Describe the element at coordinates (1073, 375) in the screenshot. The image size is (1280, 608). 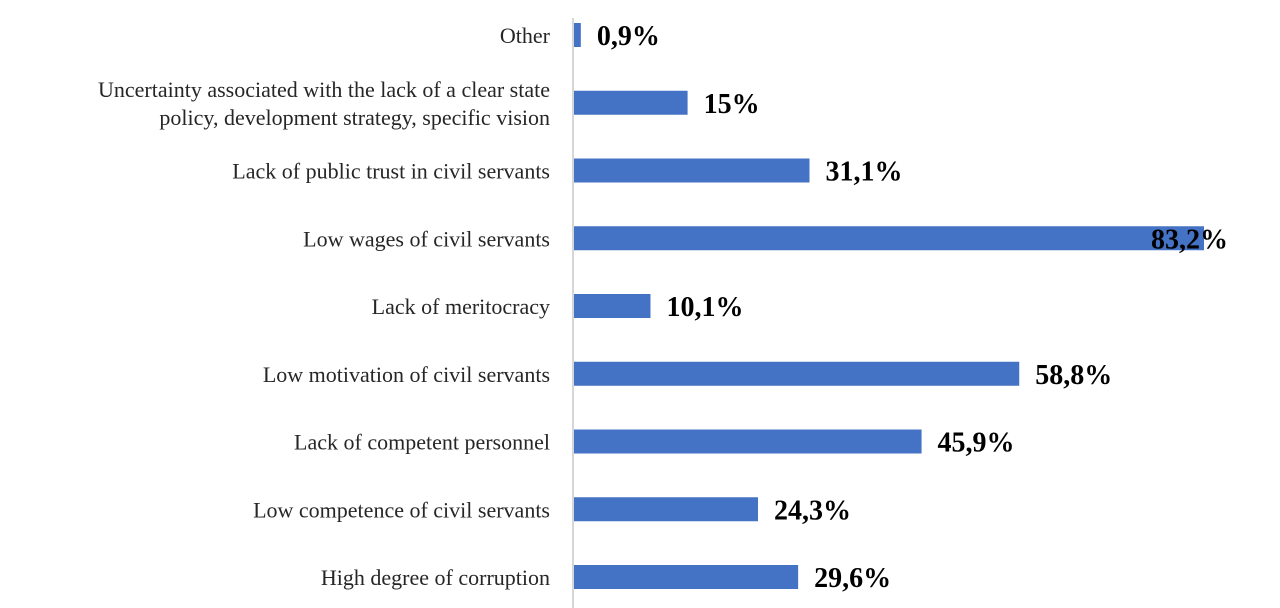
I see `data-label-5: 58,8%` at that location.